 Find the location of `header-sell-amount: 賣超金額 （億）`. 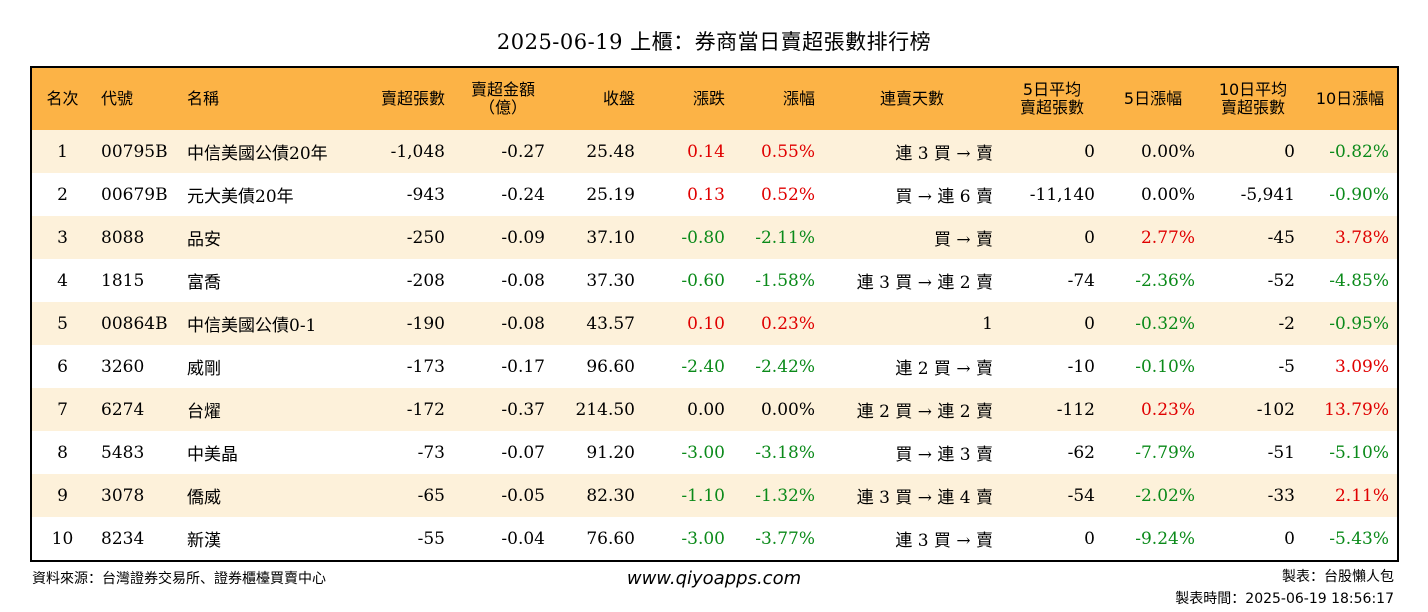

header-sell-amount: 賣超金額 （億） is located at coordinates (503, 98).